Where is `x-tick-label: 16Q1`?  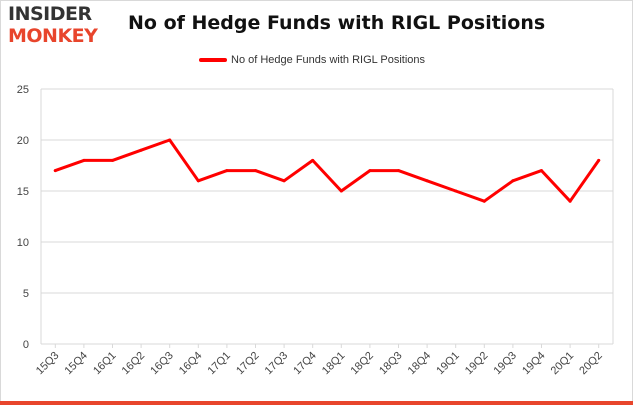 x-tick-label: 16Q1 is located at coordinates (105, 364).